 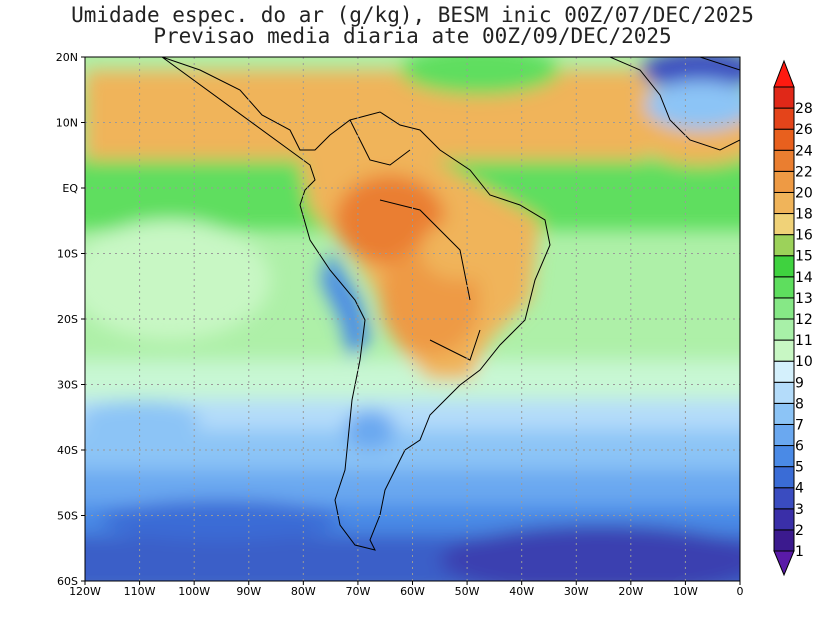 I want to click on lat-label: 10S, so click(x=67, y=254).